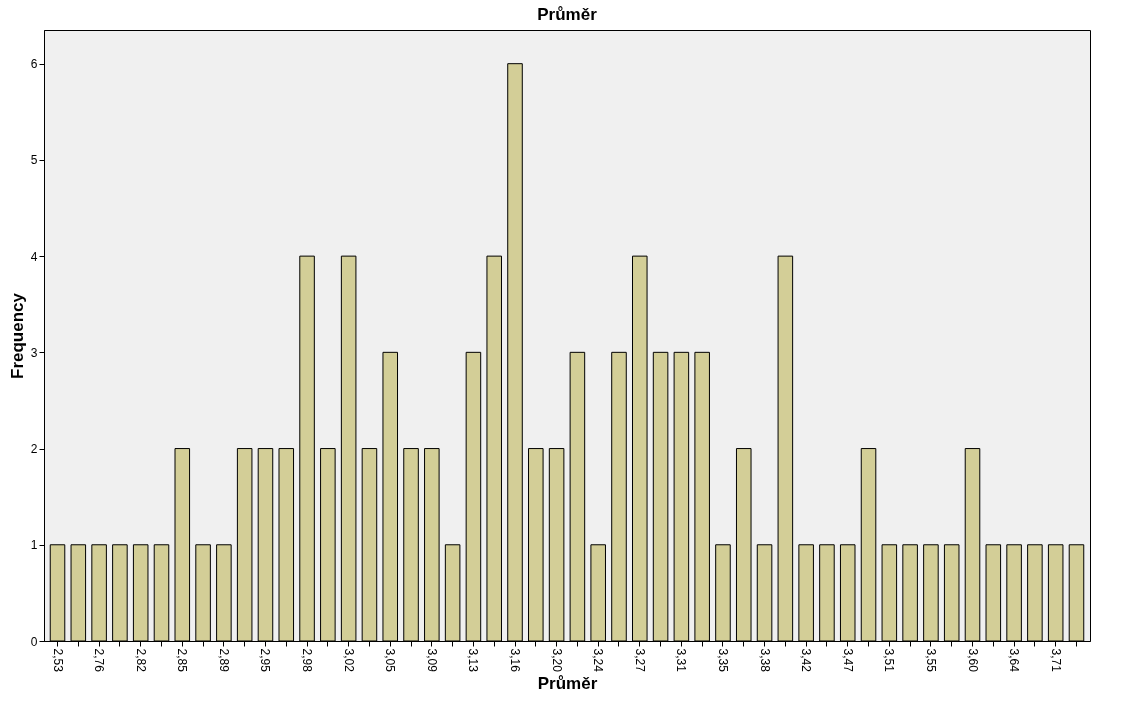  What do you see at coordinates (17, 335) in the screenshot?
I see `y-axis-title: Frequency` at bounding box center [17, 335].